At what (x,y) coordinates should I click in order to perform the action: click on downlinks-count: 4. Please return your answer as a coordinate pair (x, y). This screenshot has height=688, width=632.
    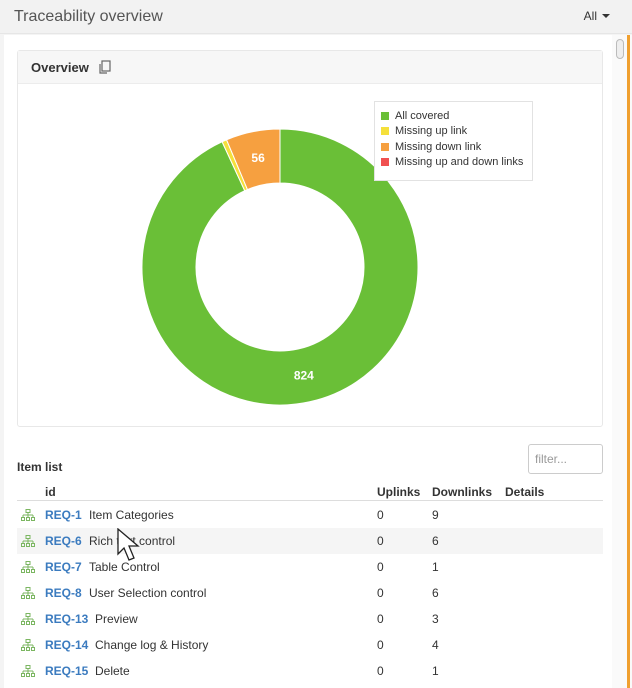
    Looking at the image, I should click on (435, 645).